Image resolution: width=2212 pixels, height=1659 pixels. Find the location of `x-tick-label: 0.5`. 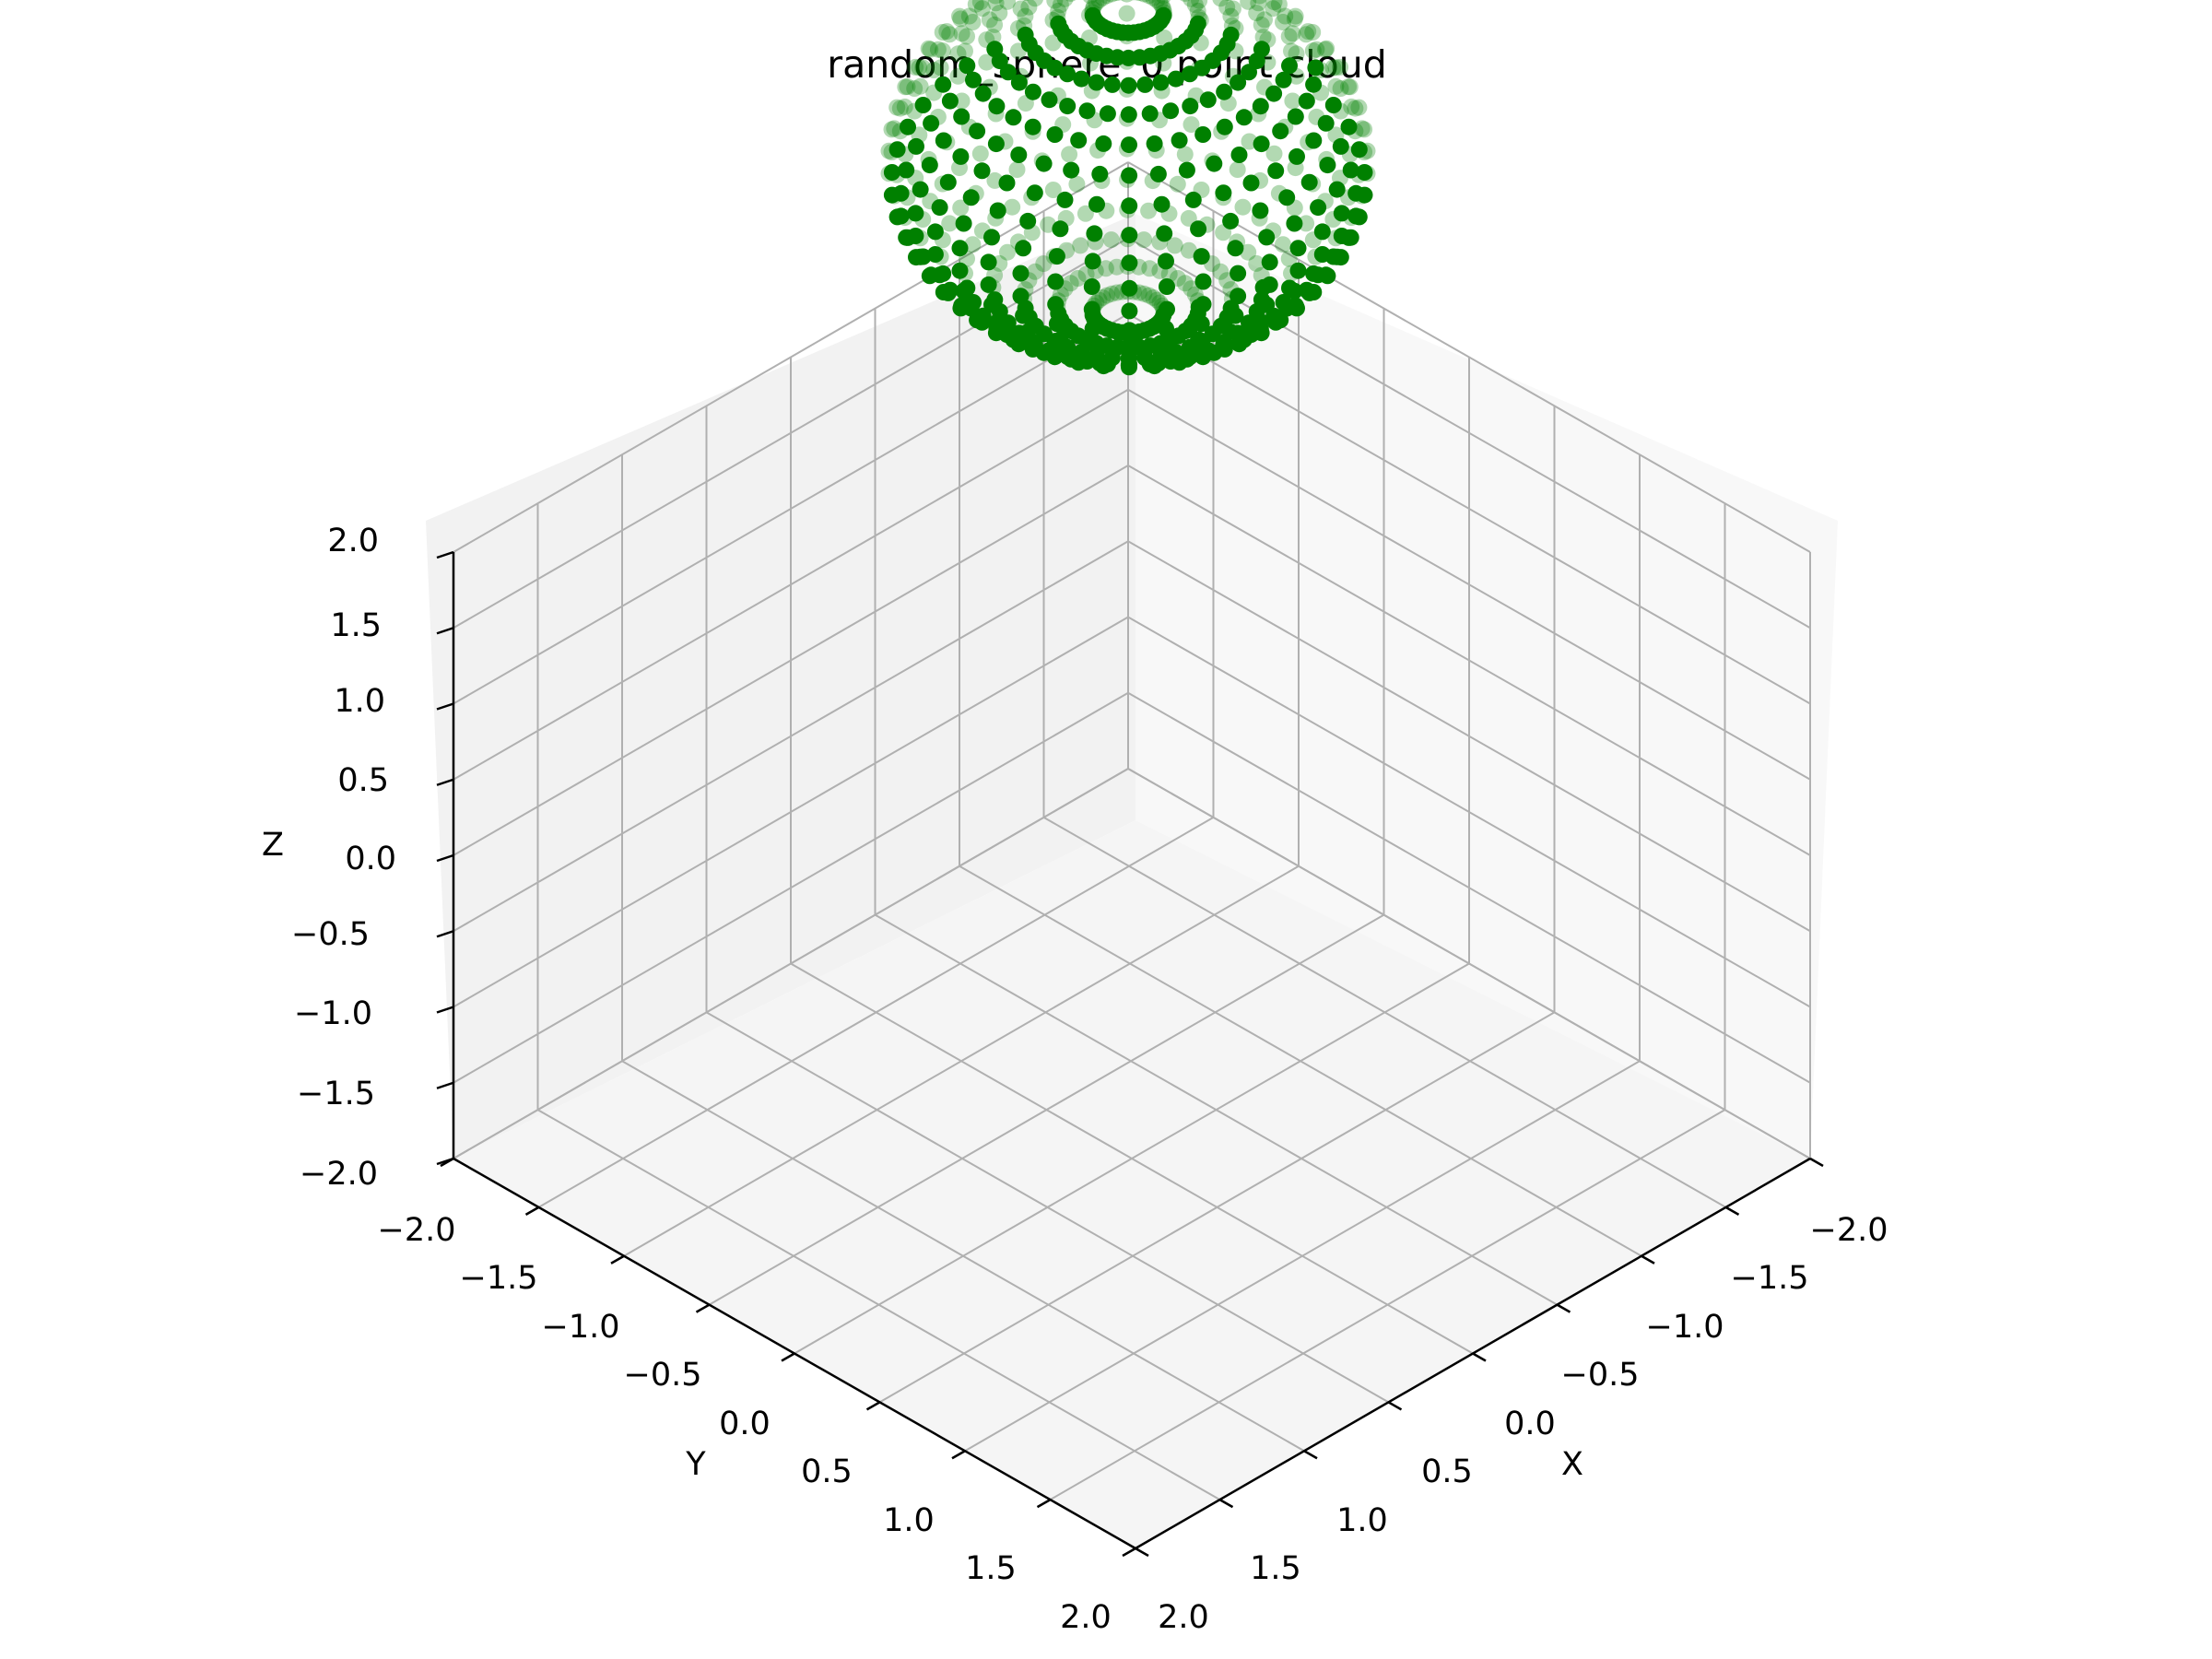

x-tick-label: 0.5 is located at coordinates (1447, 1471).